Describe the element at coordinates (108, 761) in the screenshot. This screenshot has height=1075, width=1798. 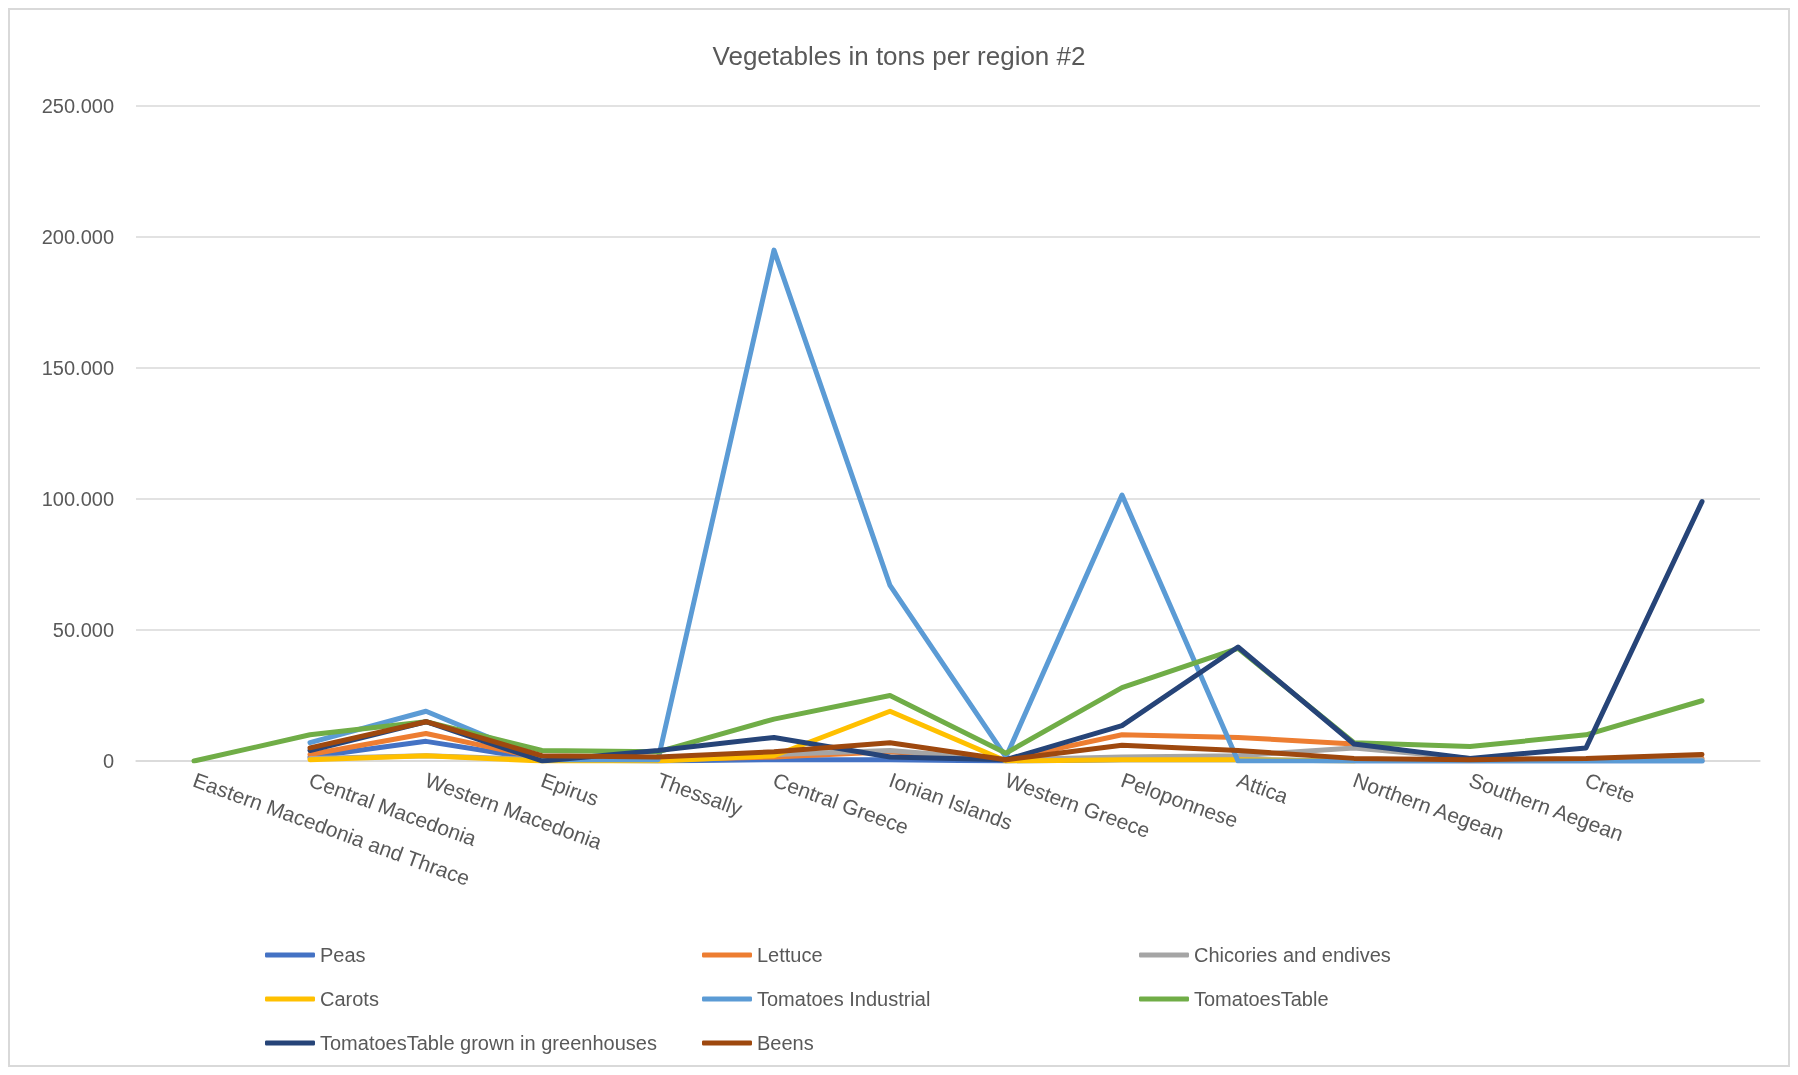
I see `y-tick-label: 0` at that location.